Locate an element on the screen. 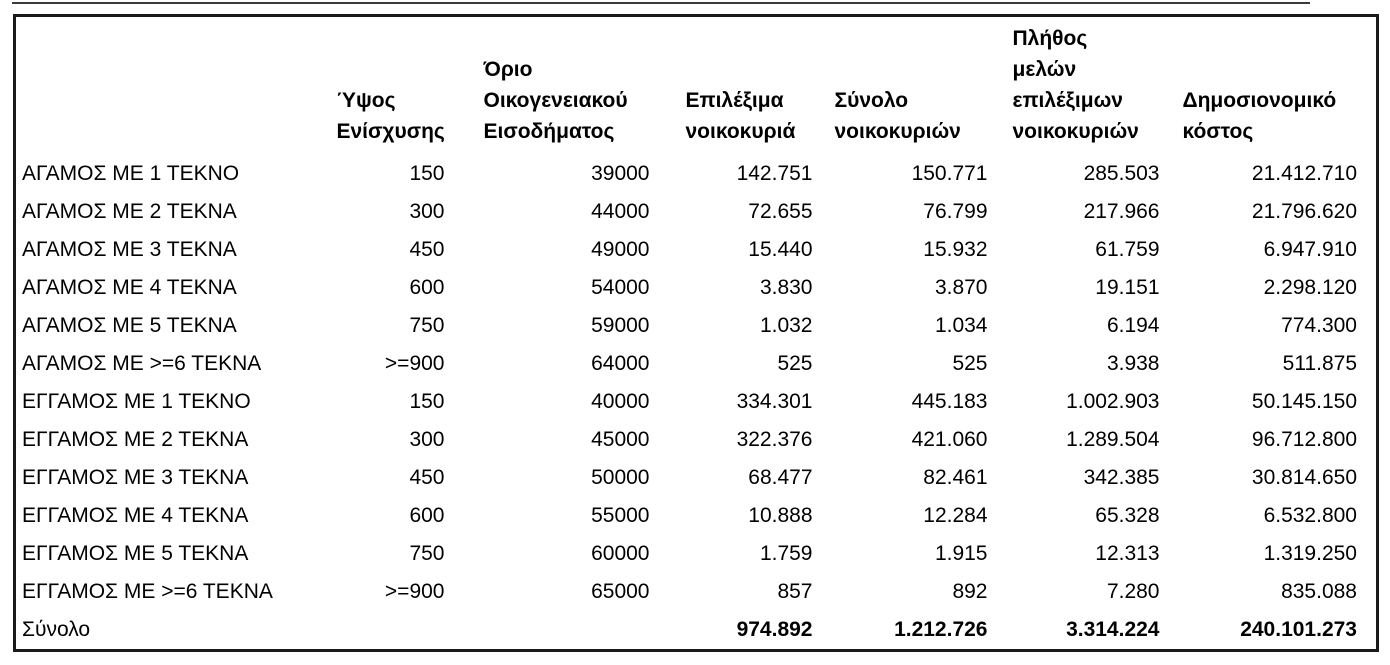  col-header-eligible-members: Πλήθος μελών επιλέξιμων νοικοκυριών is located at coordinates (1075, 85).